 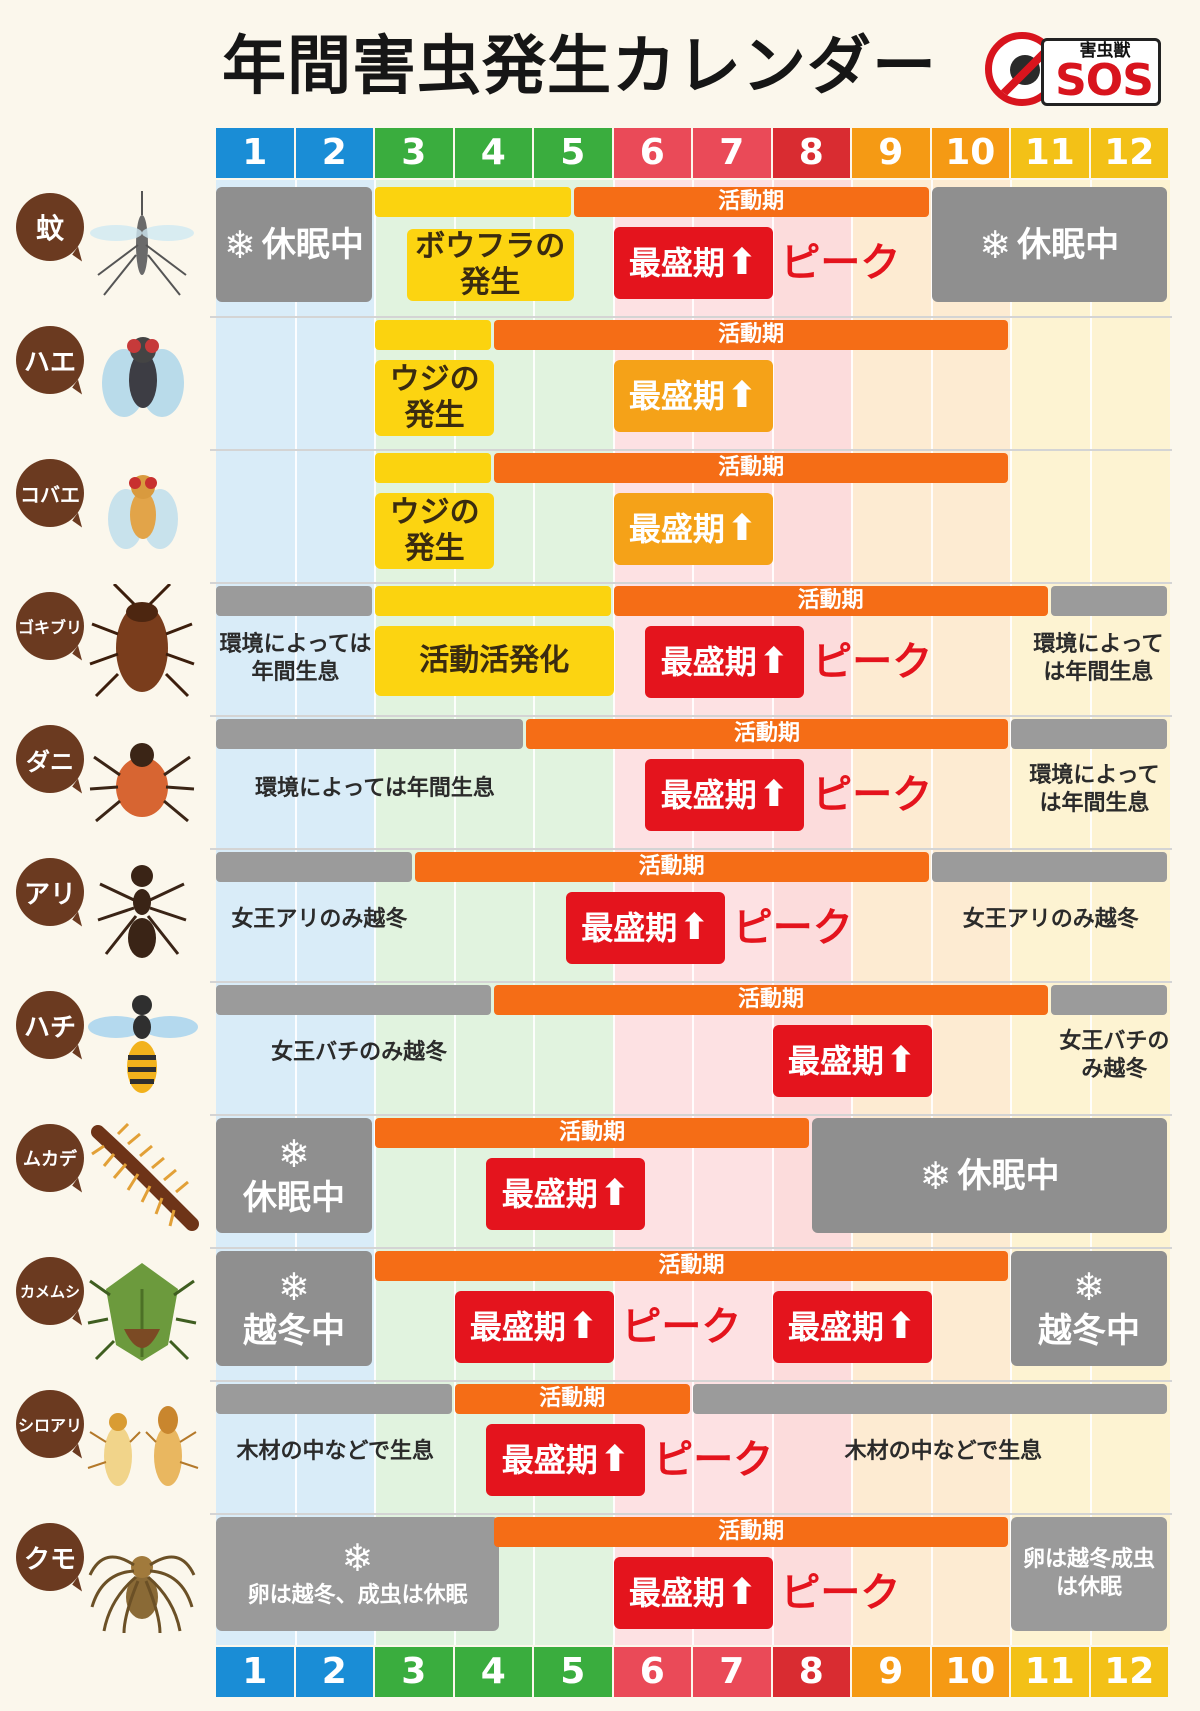 I want to click on month-header: 11, so click(x=1050, y=1672).